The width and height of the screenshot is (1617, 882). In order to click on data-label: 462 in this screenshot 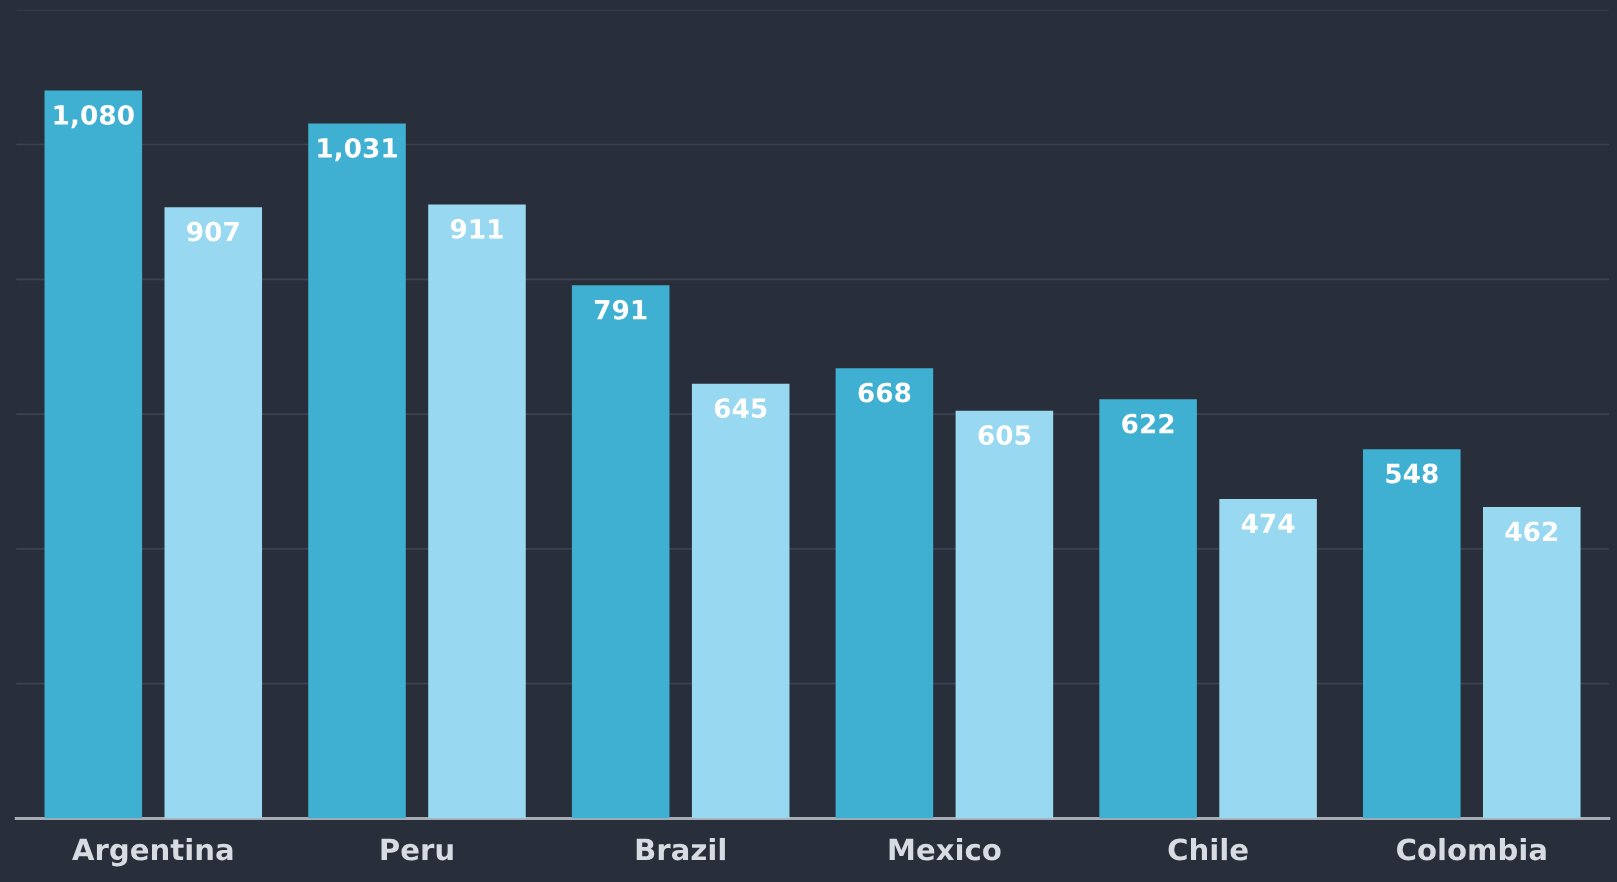, I will do `click(1531, 531)`.